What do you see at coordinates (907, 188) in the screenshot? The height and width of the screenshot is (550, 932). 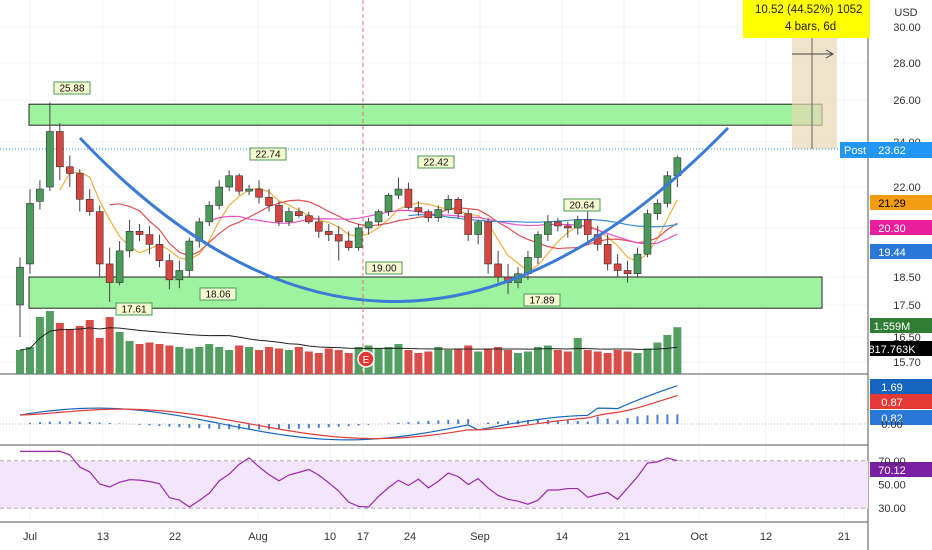 I see `price-axis-tick: 22.00` at bounding box center [907, 188].